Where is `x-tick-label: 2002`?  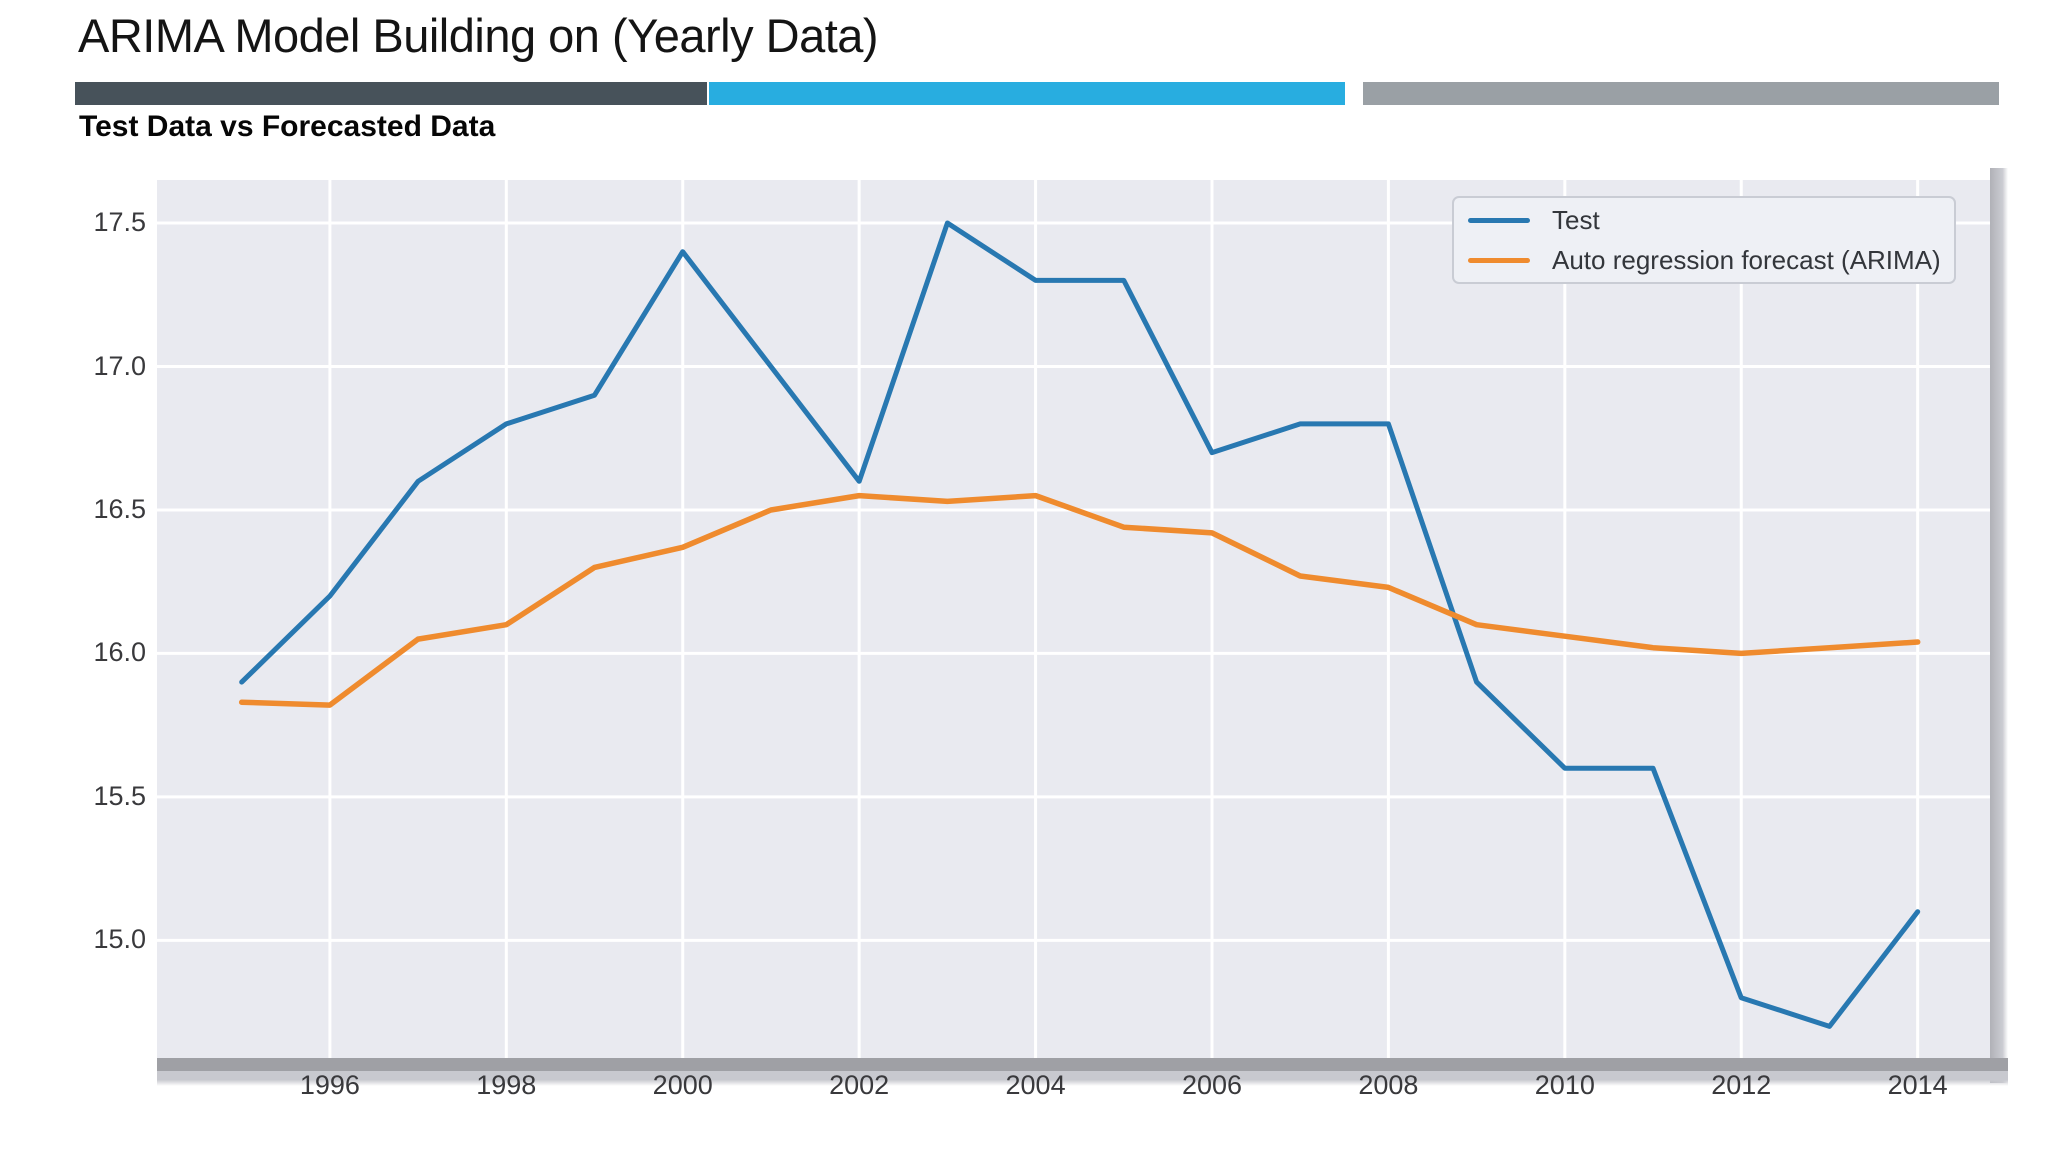 x-tick-label: 2002 is located at coordinates (859, 1085).